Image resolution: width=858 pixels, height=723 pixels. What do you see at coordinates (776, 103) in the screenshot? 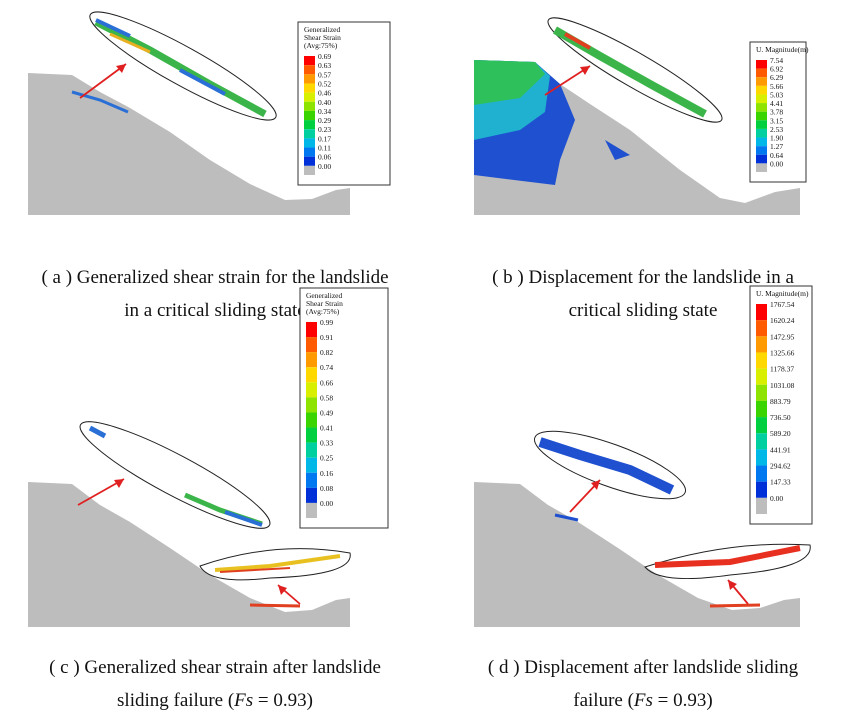
I see `legend-label: 4.41` at bounding box center [776, 103].